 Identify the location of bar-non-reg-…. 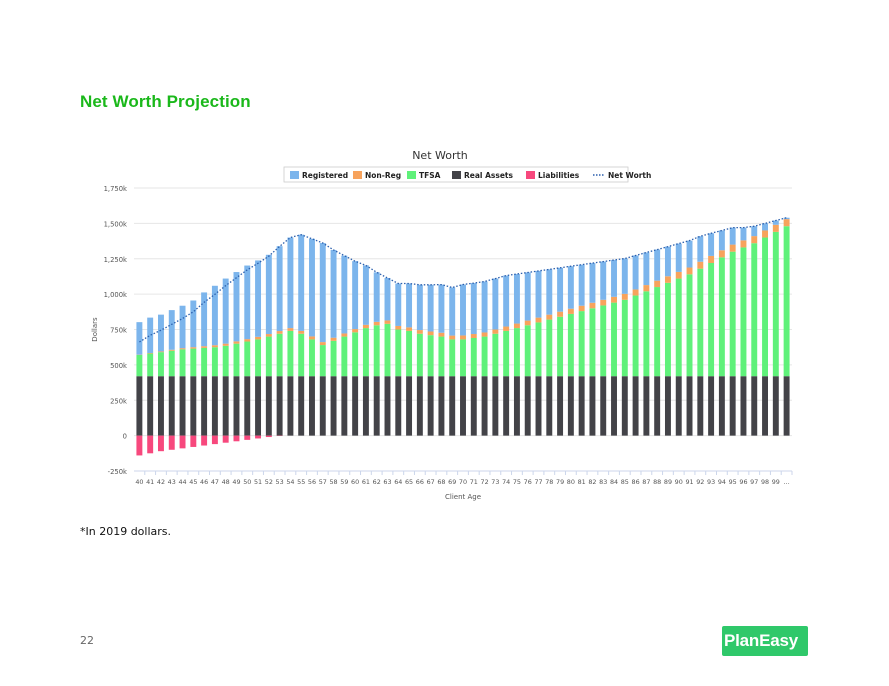
(786, 223).